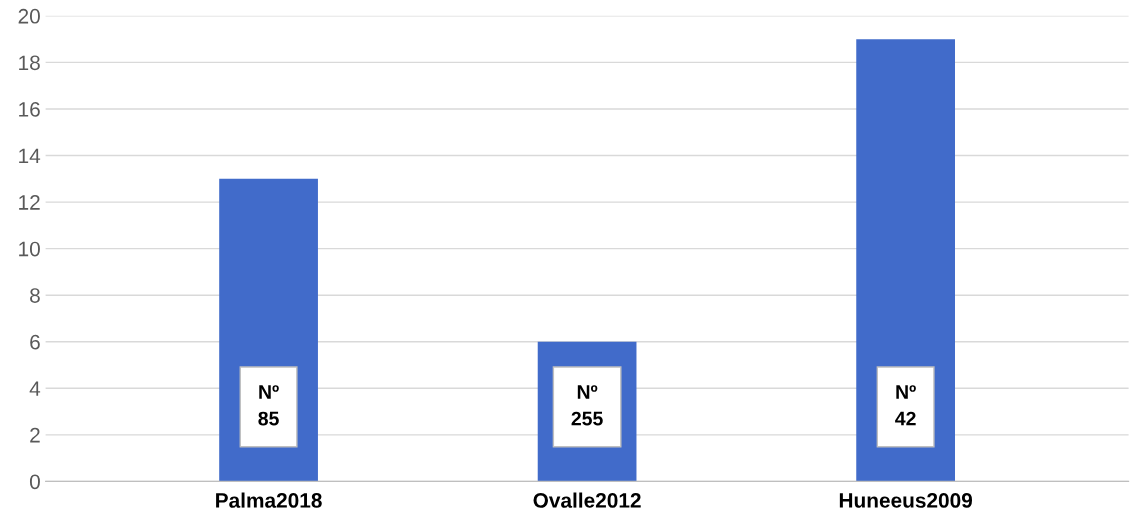  Describe the element at coordinates (905, 260) in the screenshot. I see `bar` at that location.